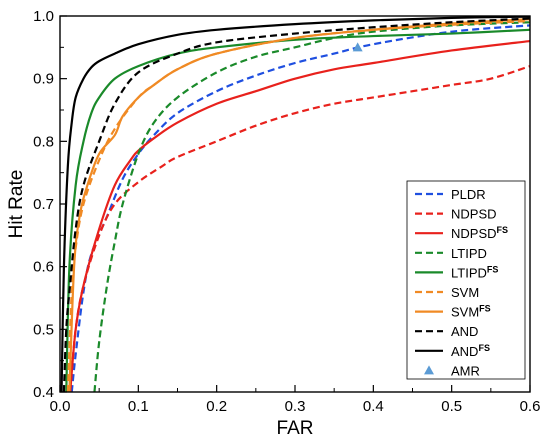 Image resolution: width=550 pixels, height=441 pixels. Describe the element at coordinates (43, 79) in the screenshot. I see `y-tick-label: 0.9` at that location.